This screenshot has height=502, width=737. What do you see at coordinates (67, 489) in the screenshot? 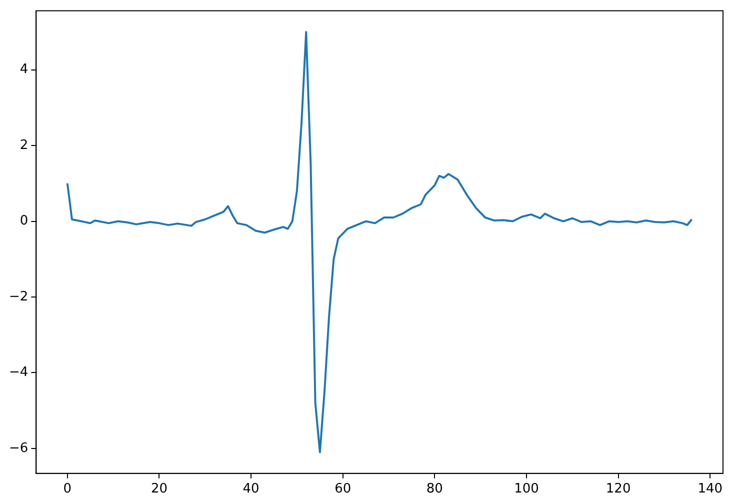
I see `x-tick-label: 0` at bounding box center [67, 489].